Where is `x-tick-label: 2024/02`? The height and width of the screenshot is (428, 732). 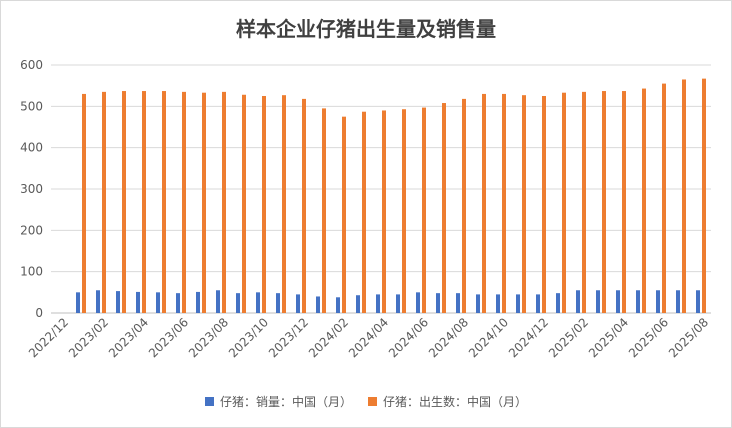
x-tick-label: 2024/02 is located at coordinates (328, 337).